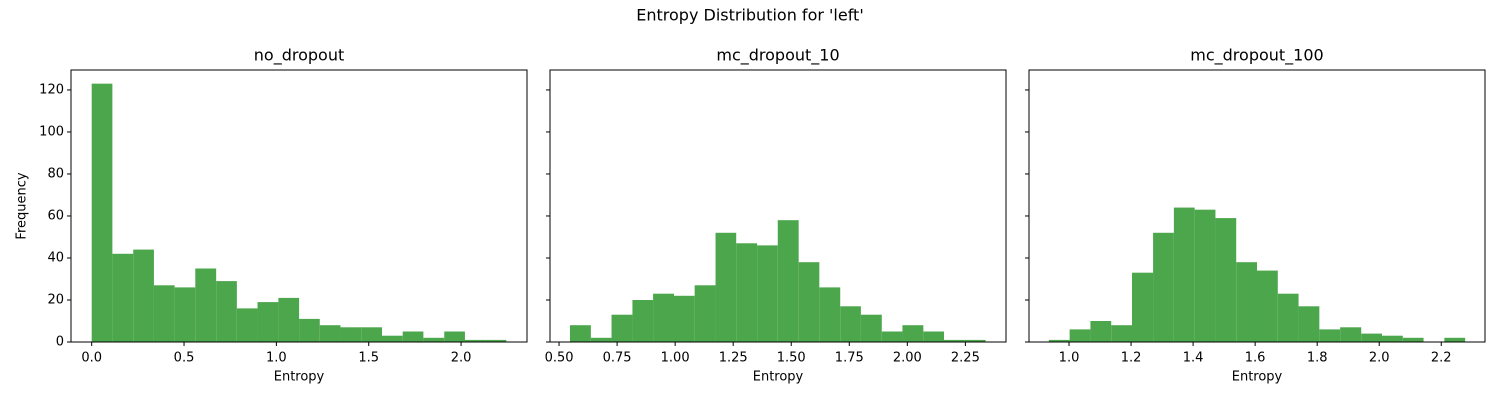  What do you see at coordinates (51, 131) in the screenshot?
I see `y-tick-label: 100` at bounding box center [51, 131].